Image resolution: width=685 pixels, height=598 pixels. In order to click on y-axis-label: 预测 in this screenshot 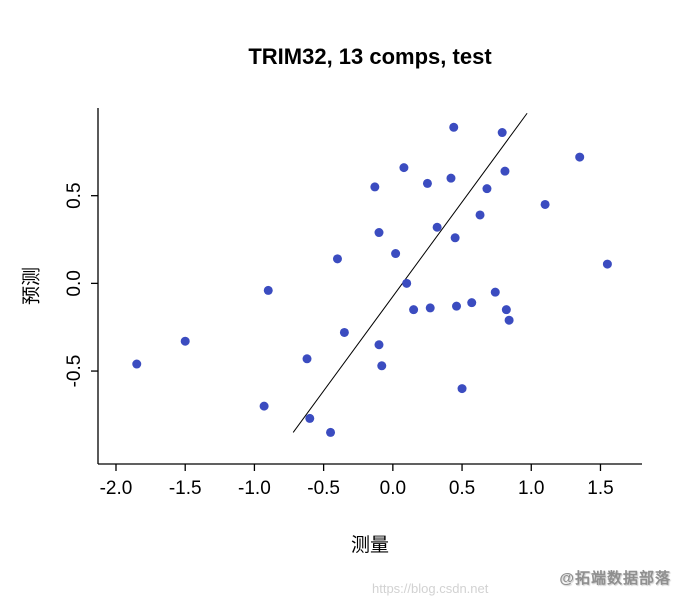, I will do `click(32, 286)`.